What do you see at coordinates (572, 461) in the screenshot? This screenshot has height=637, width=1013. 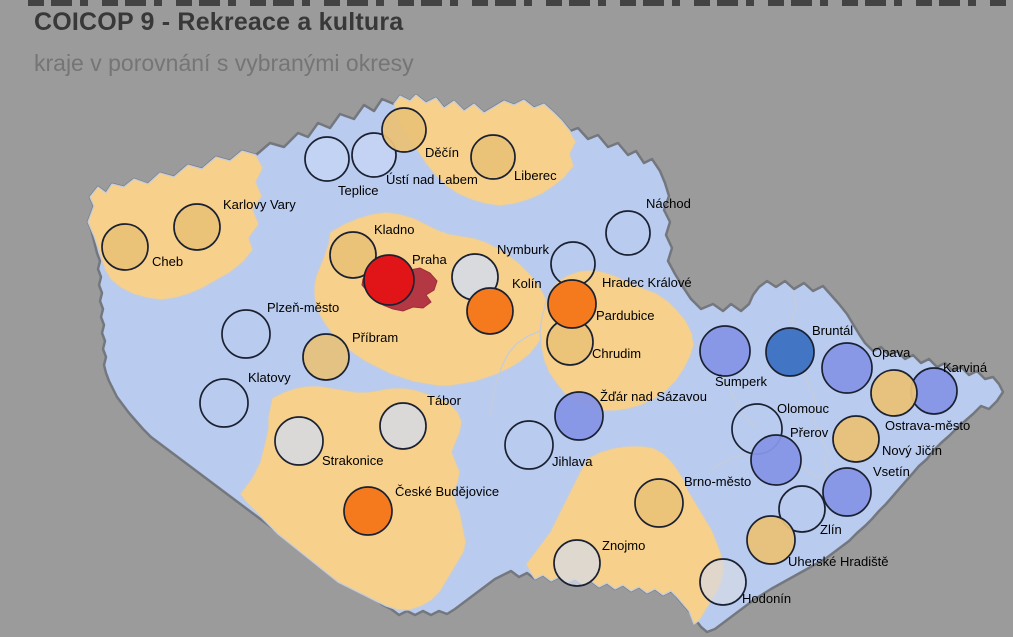 I see `district-label: Jihlava` at bounding box center [572, 461].